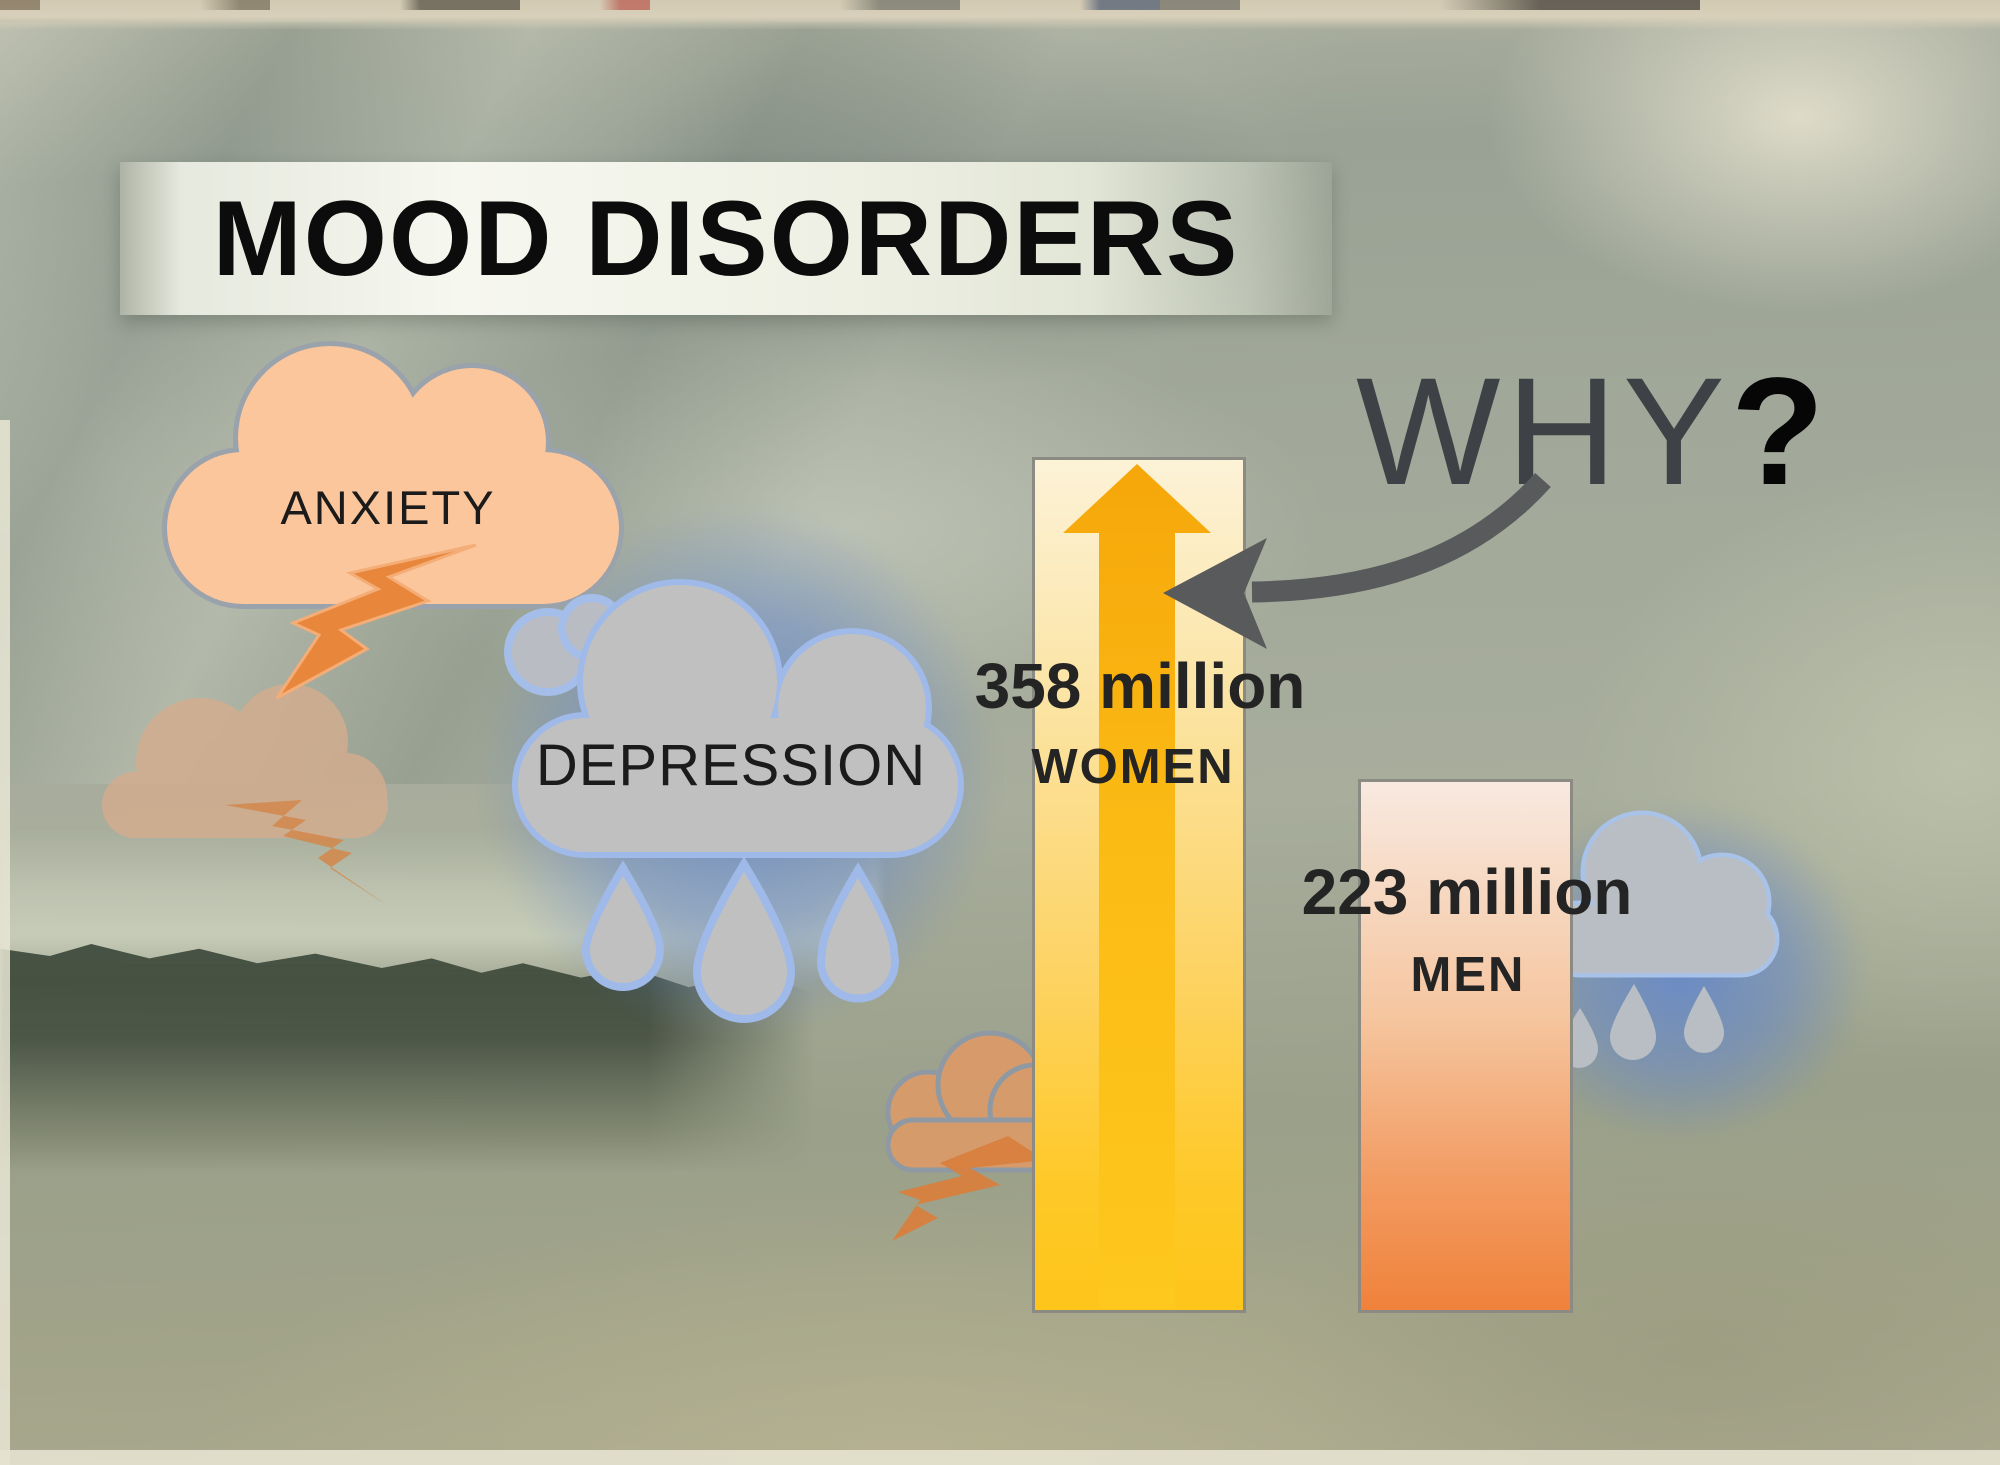  What do you see at coordinates (1000, 15) in the screenshot?
I see `paper-top-edge` at bounding box center [1000, 15].